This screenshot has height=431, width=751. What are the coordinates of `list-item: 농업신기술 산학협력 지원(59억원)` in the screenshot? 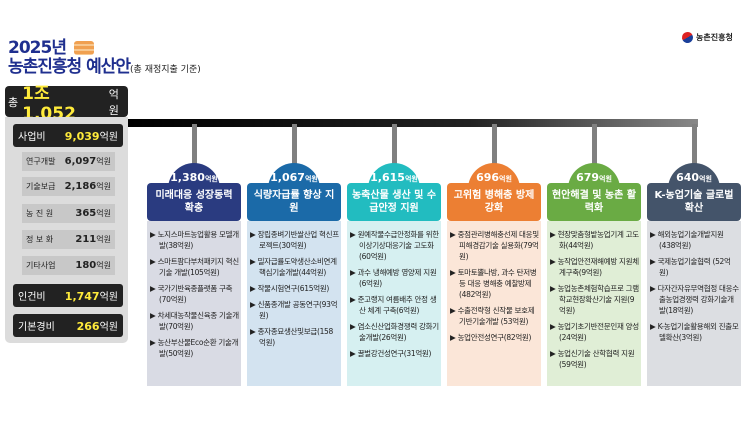 It's located at (594, 359).